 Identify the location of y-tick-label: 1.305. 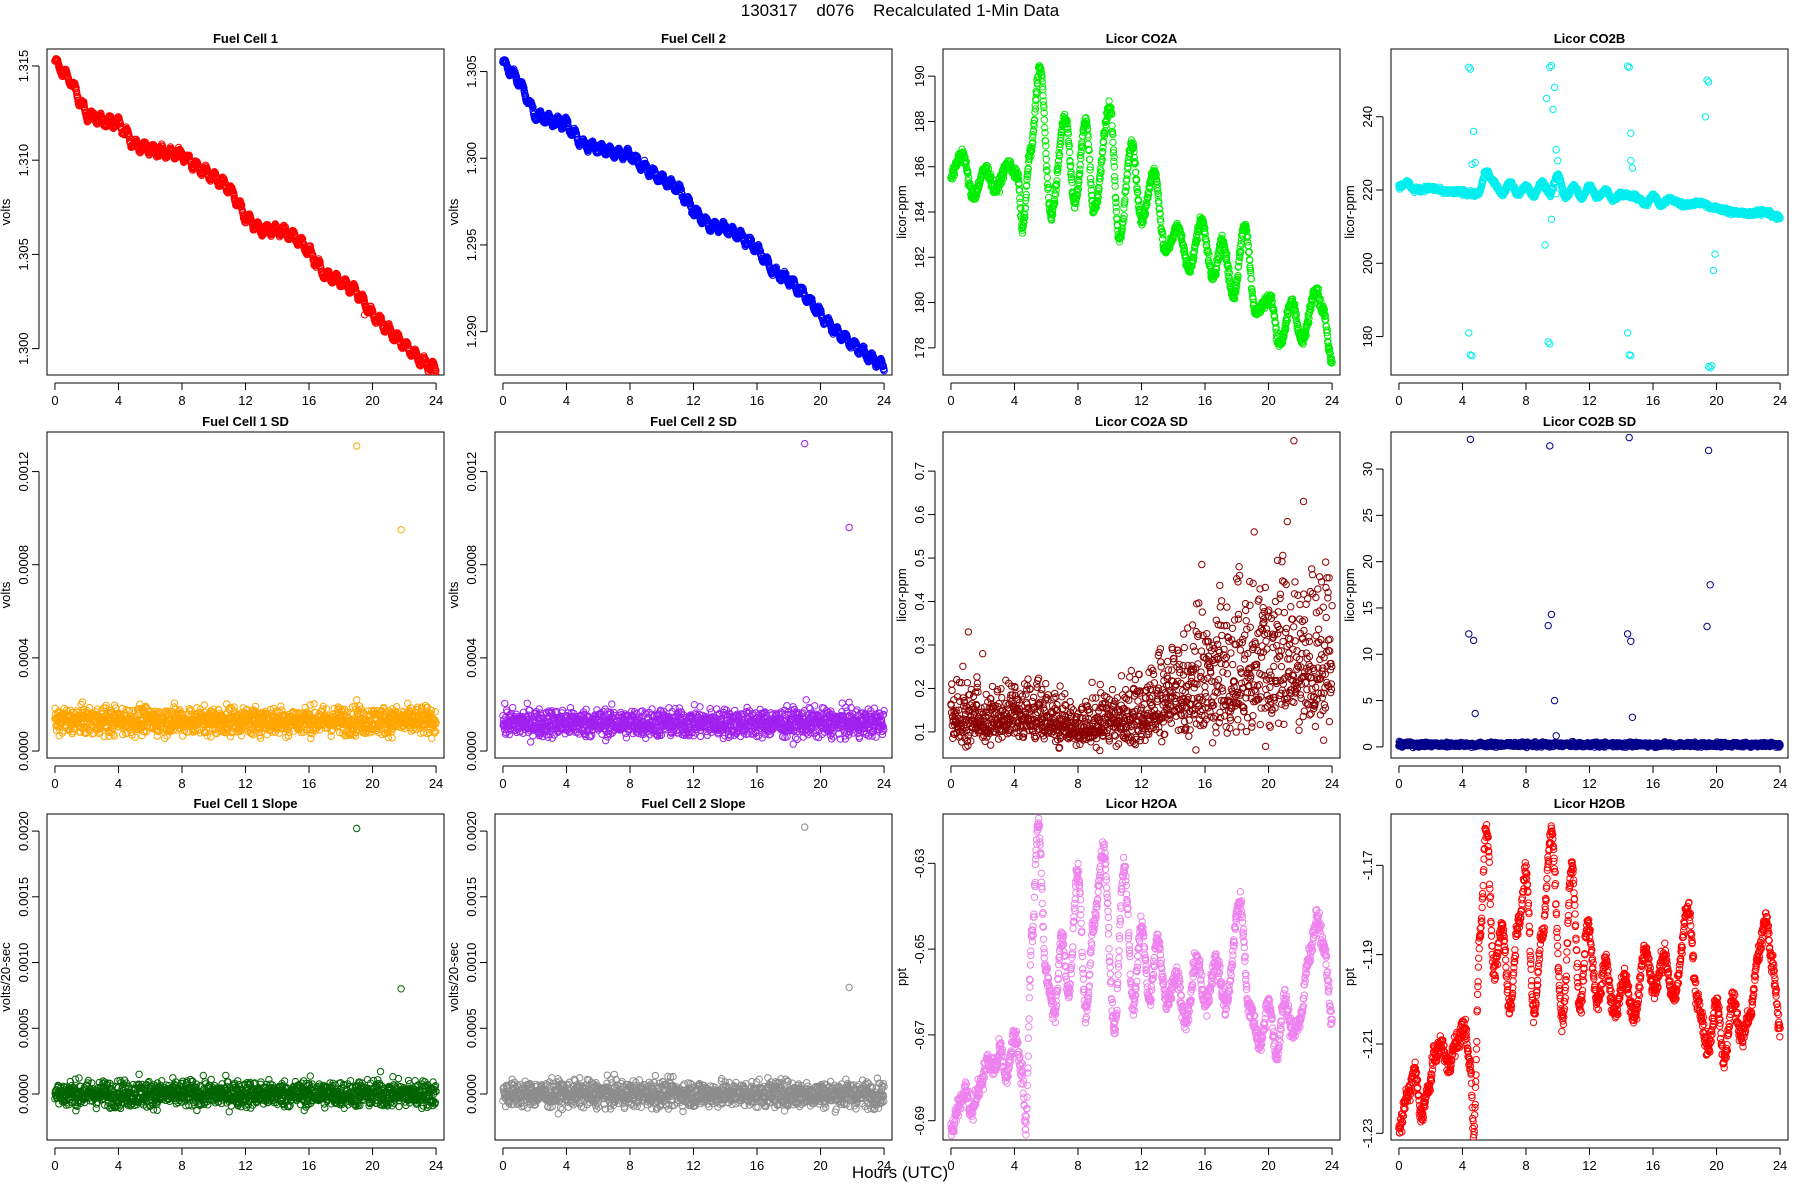
(471, 71).